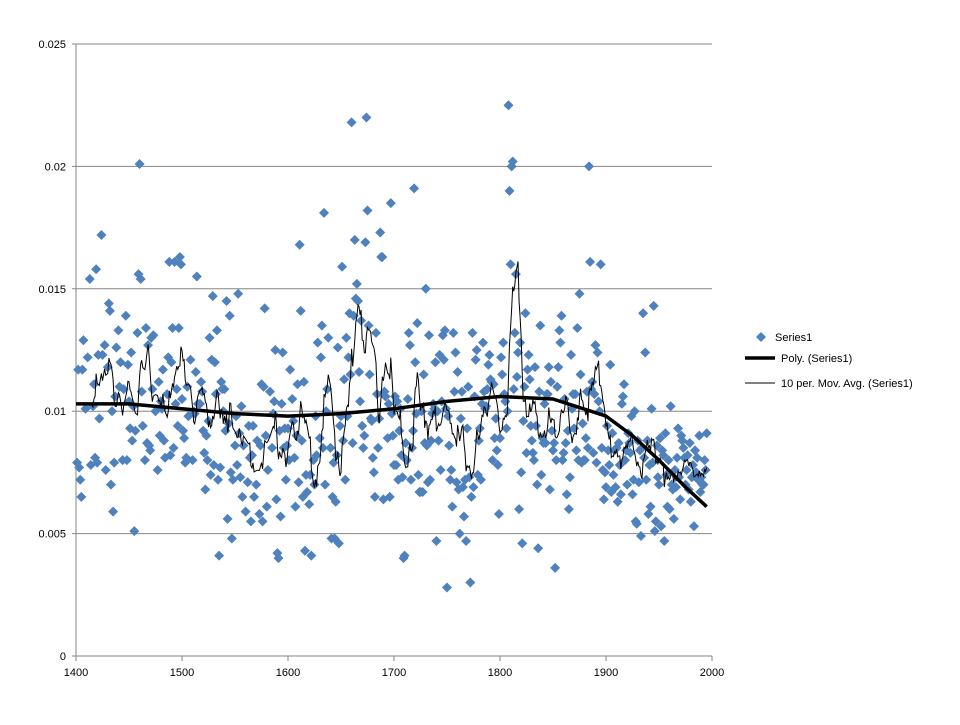 This screenshot has height=725, width=960. I want to click on y-tick-label: 0, so click(63, 657).